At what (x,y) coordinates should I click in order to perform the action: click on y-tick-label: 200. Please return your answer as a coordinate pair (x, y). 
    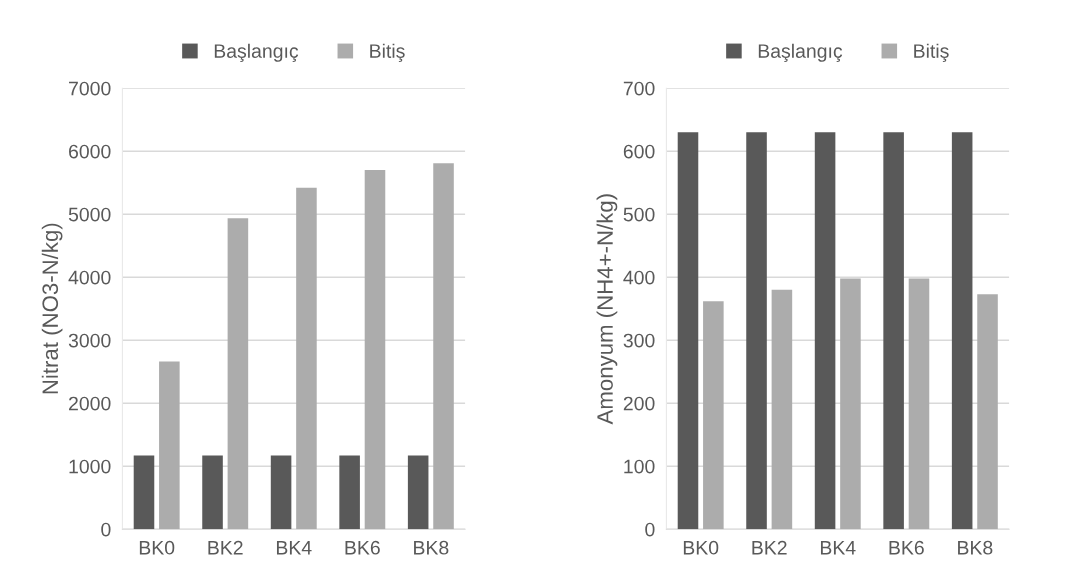
    Looking at the image, I should click on (639, 403).